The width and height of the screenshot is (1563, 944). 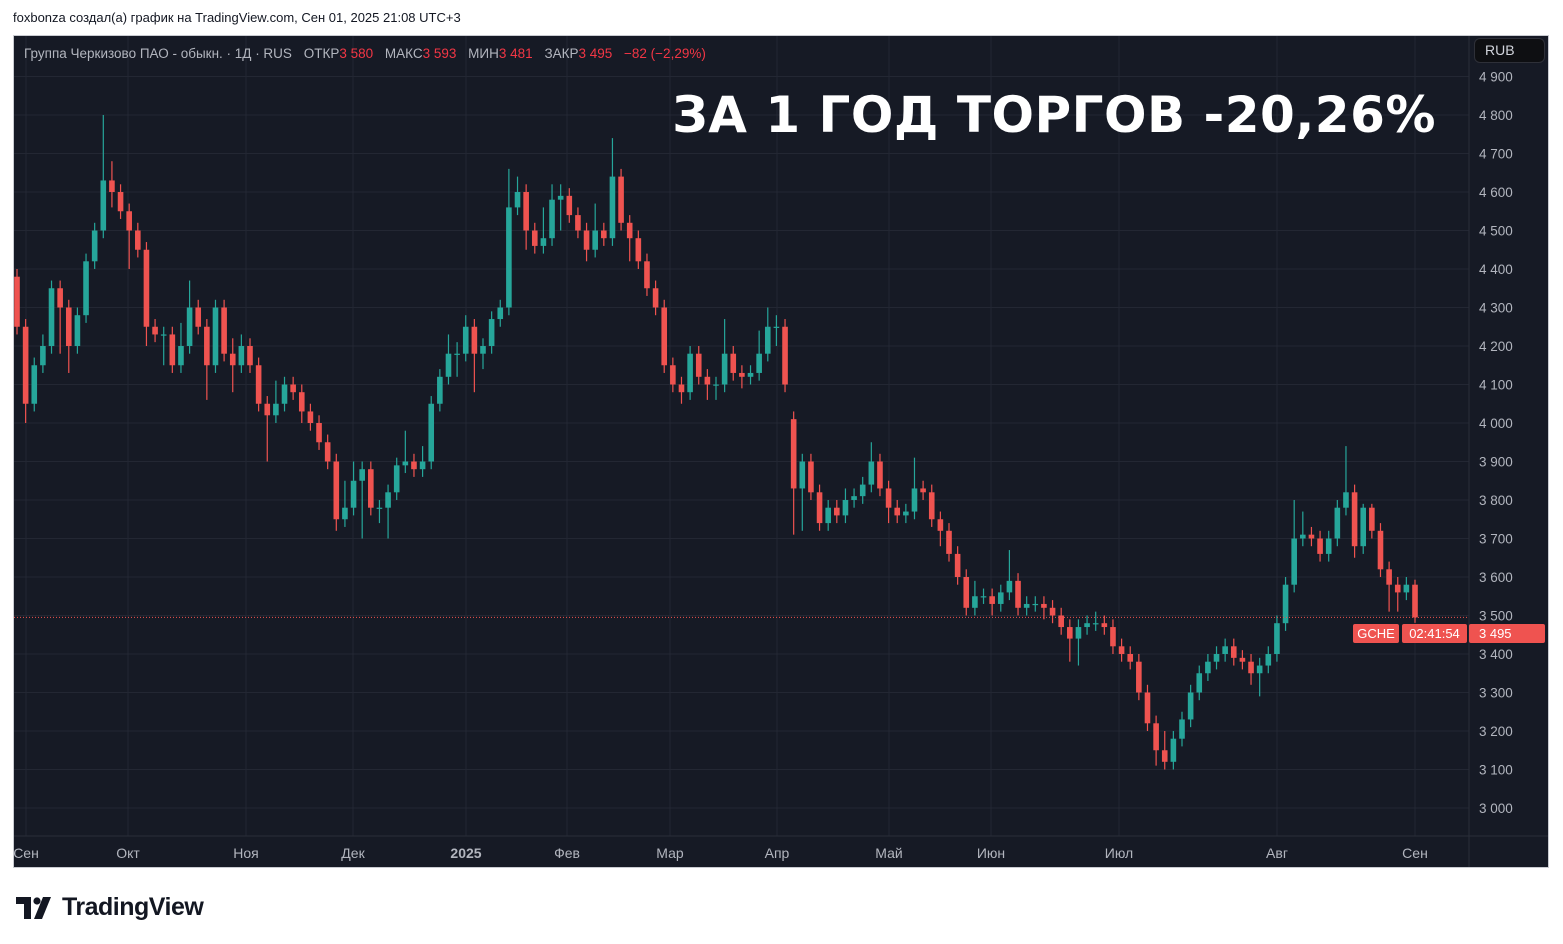 I want to click on price-tick-label: 3 800, so click(x=1496, y=500).